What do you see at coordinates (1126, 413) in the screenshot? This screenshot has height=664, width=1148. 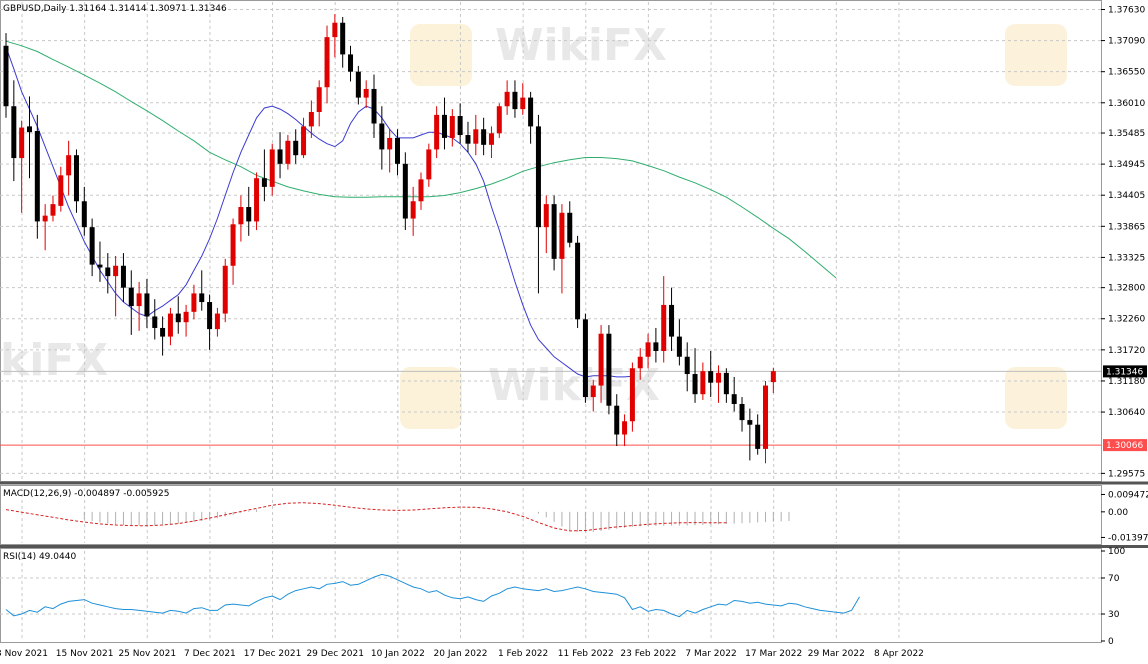 I see `y-tick-label: 1.30640` at bounding box center [1126, 413].